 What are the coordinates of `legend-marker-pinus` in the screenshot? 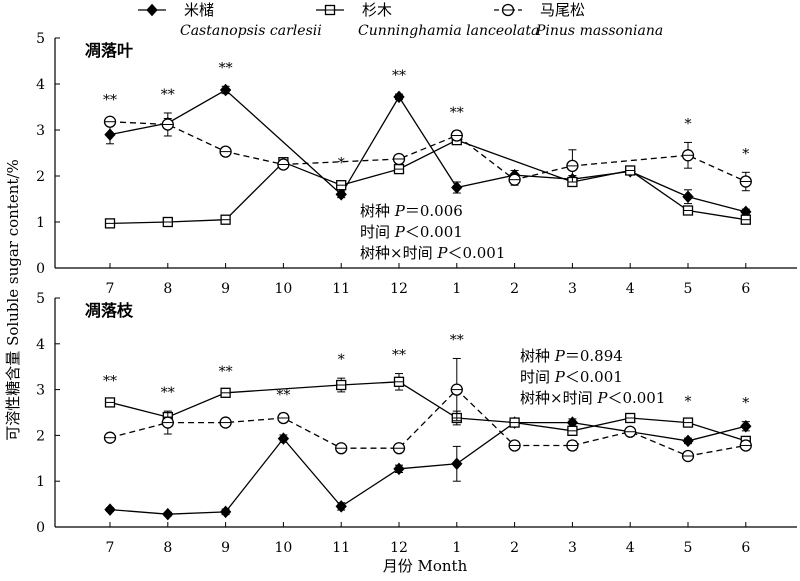 It's located at (508, 10).